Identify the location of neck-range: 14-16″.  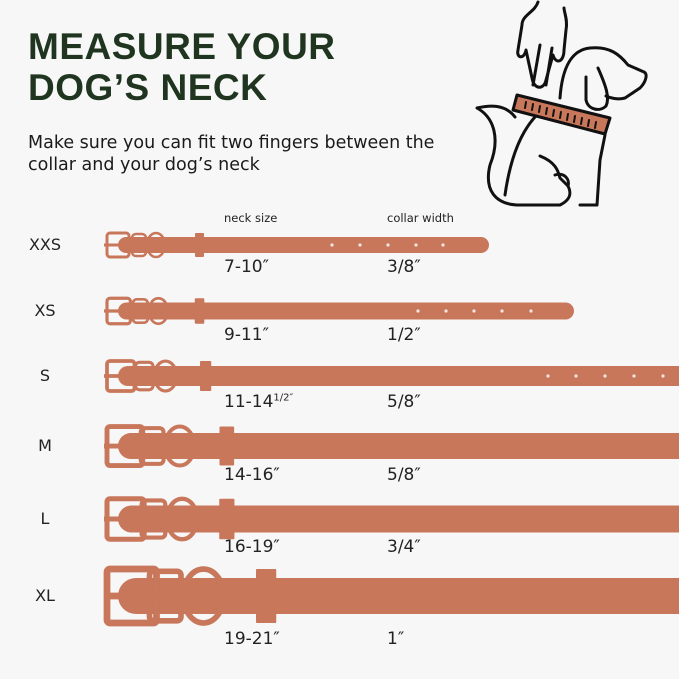
(252, 475).